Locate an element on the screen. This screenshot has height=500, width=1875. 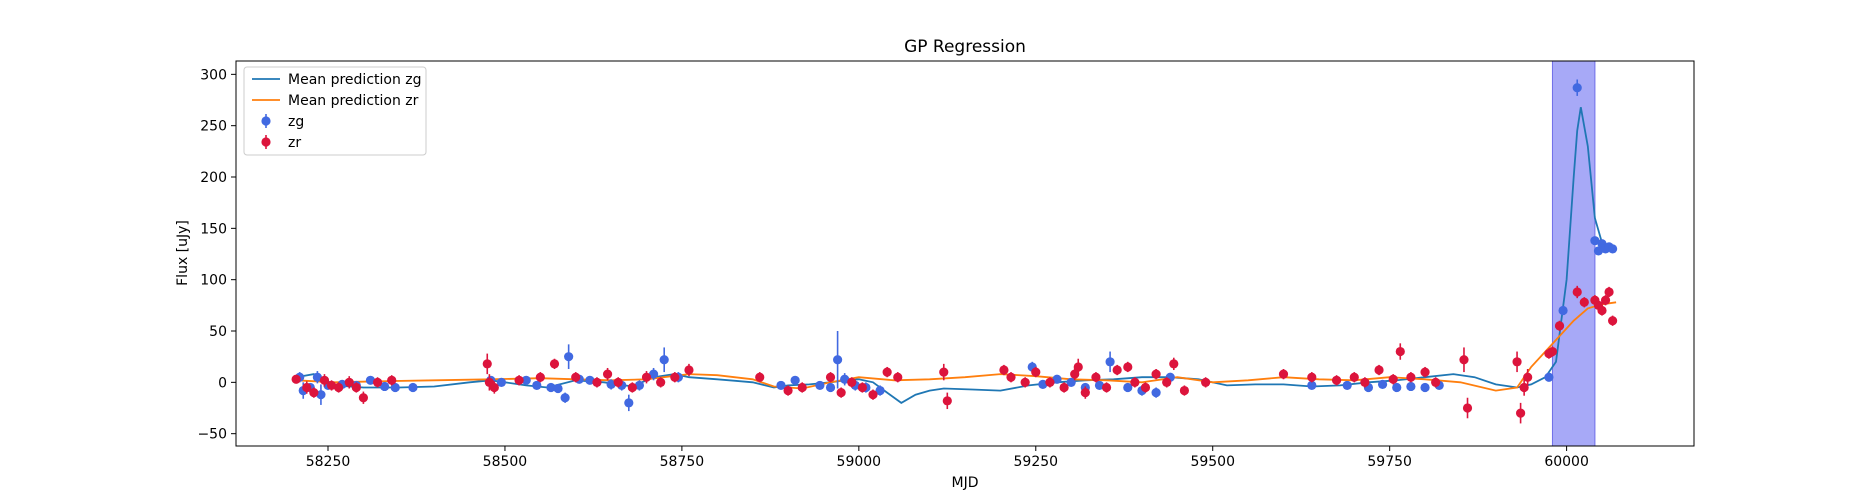
y-tick-label: 250 is located at coordinates (213, 127).